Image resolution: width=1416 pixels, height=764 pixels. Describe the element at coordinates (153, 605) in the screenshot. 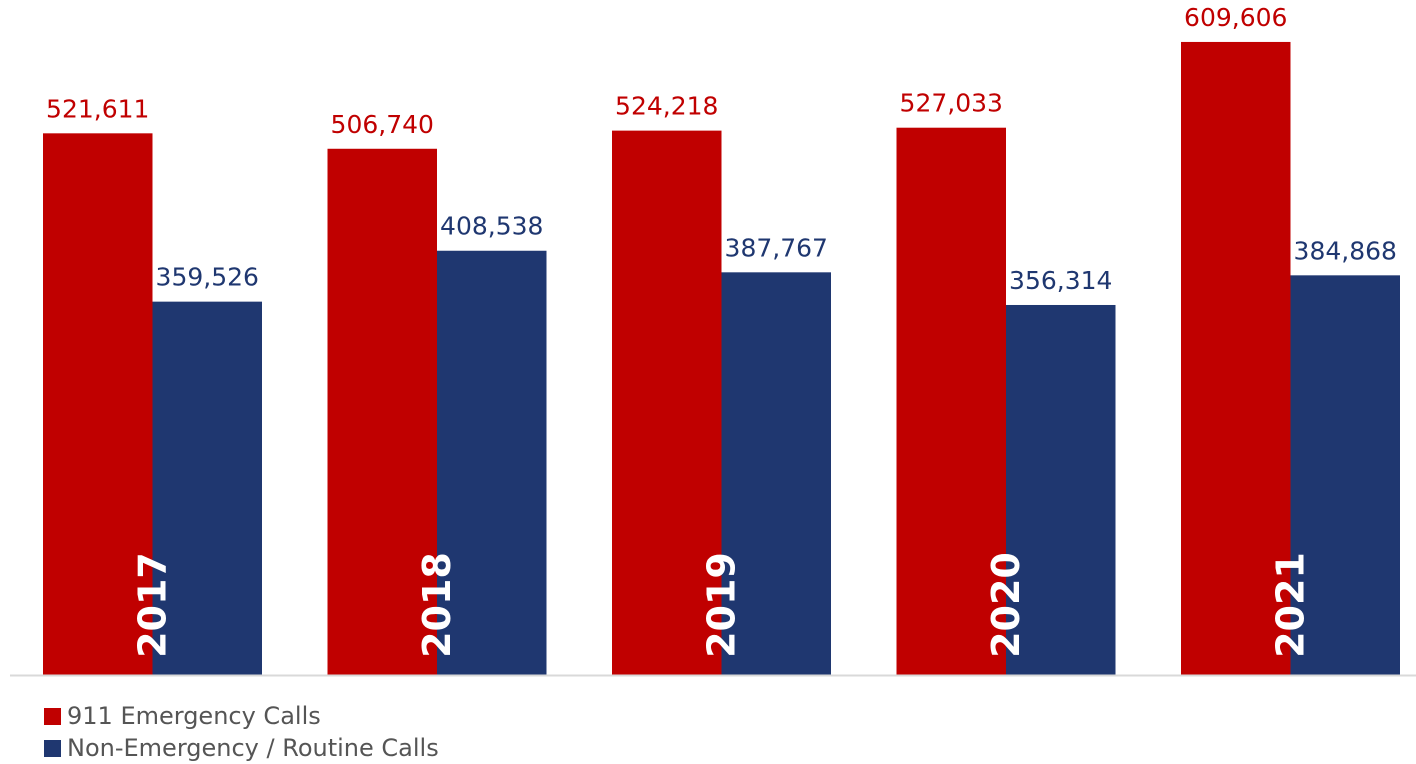

I see `category-label-2017: 2017` at that location.